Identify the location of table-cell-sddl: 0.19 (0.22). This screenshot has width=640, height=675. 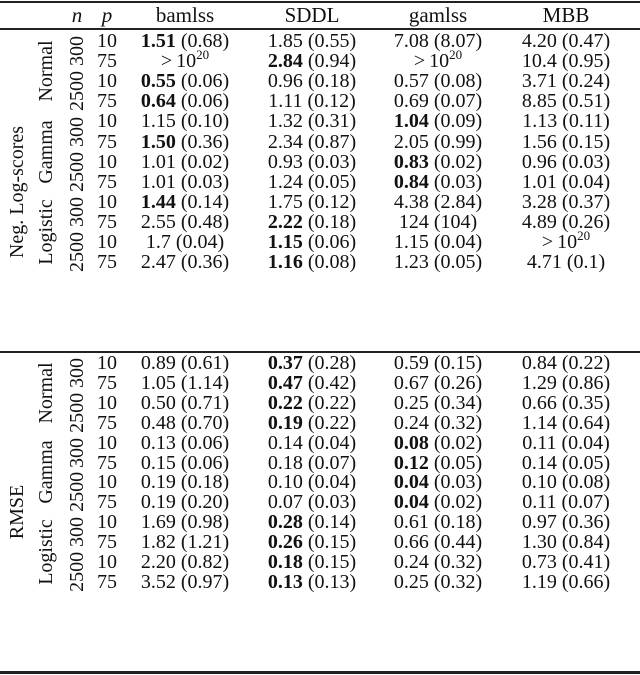
(312, 422).